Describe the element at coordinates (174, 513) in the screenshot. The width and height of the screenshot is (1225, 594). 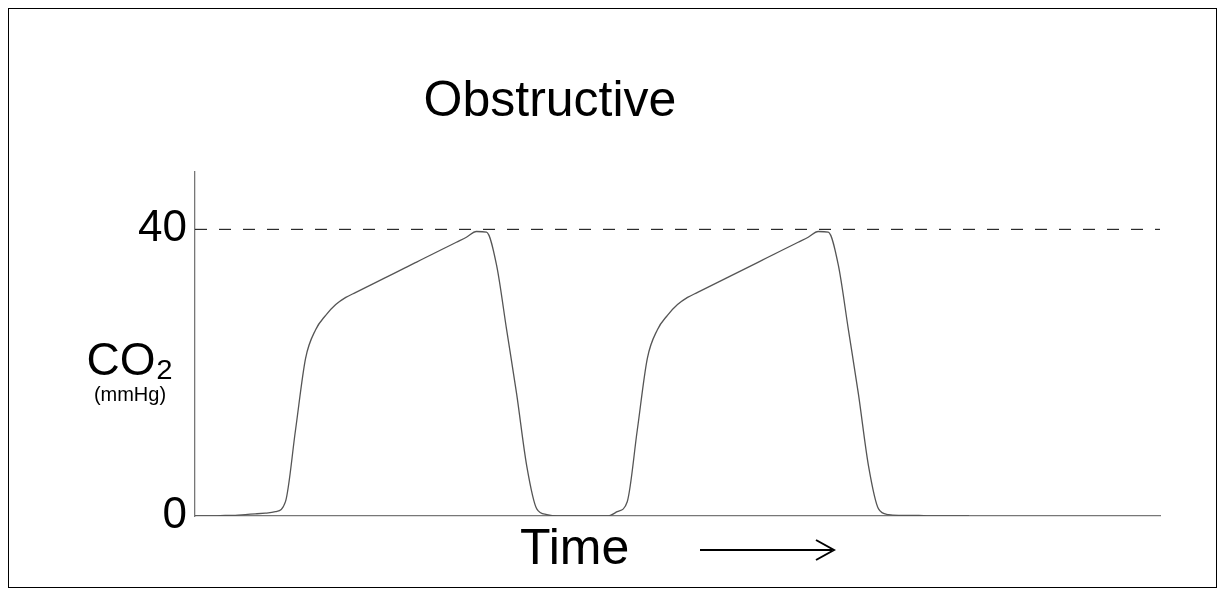
I see `y-tick-label: 0` at that location.